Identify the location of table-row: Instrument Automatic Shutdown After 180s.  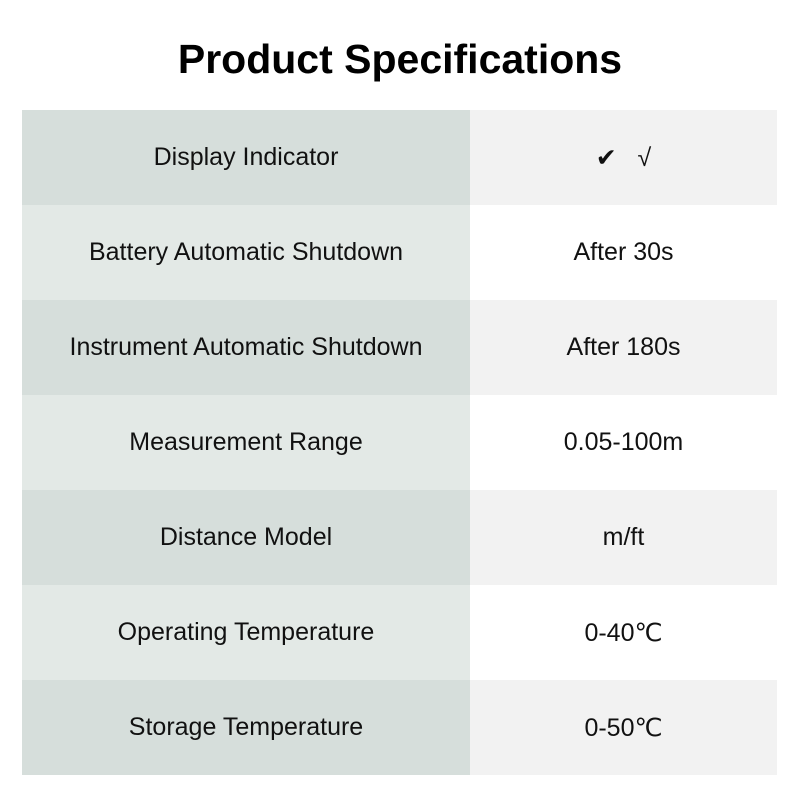
(399, 347).